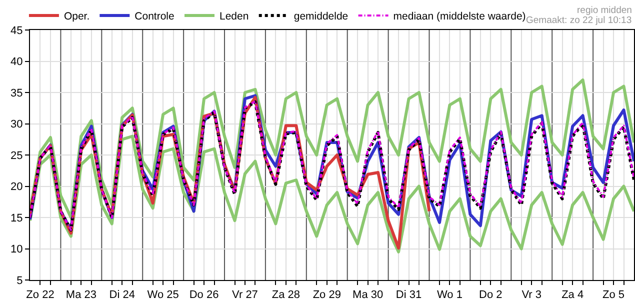 The width and height of the screenshot is (635, 300). Describe the element at coordinates (163, 294) in the screenshot. I see `x-tick-label: Wo 25` at that location.